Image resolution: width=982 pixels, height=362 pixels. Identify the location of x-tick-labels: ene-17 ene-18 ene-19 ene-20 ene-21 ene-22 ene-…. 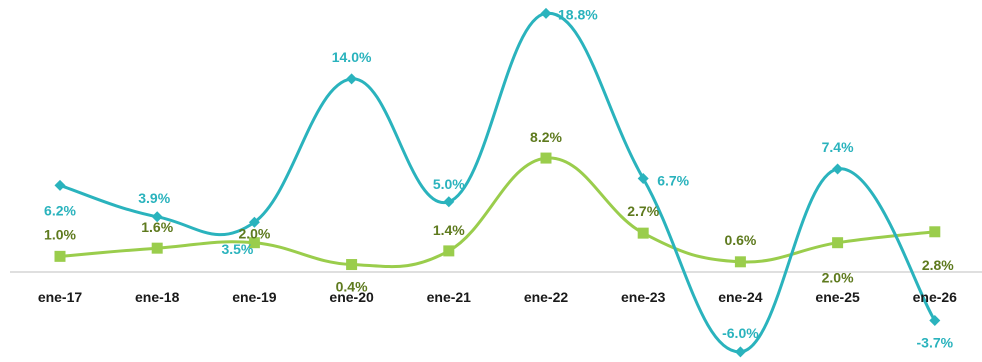
(497, 297).